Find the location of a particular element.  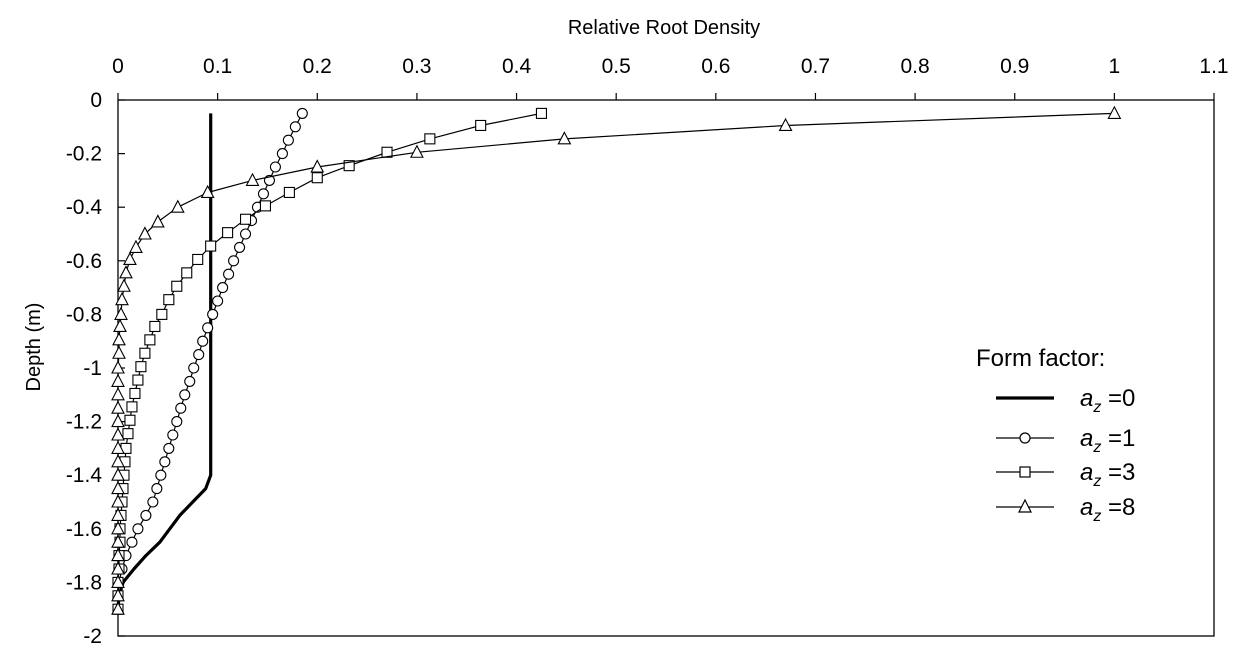

y-tick-label: -1.2 is located at coordinates (84, 422).